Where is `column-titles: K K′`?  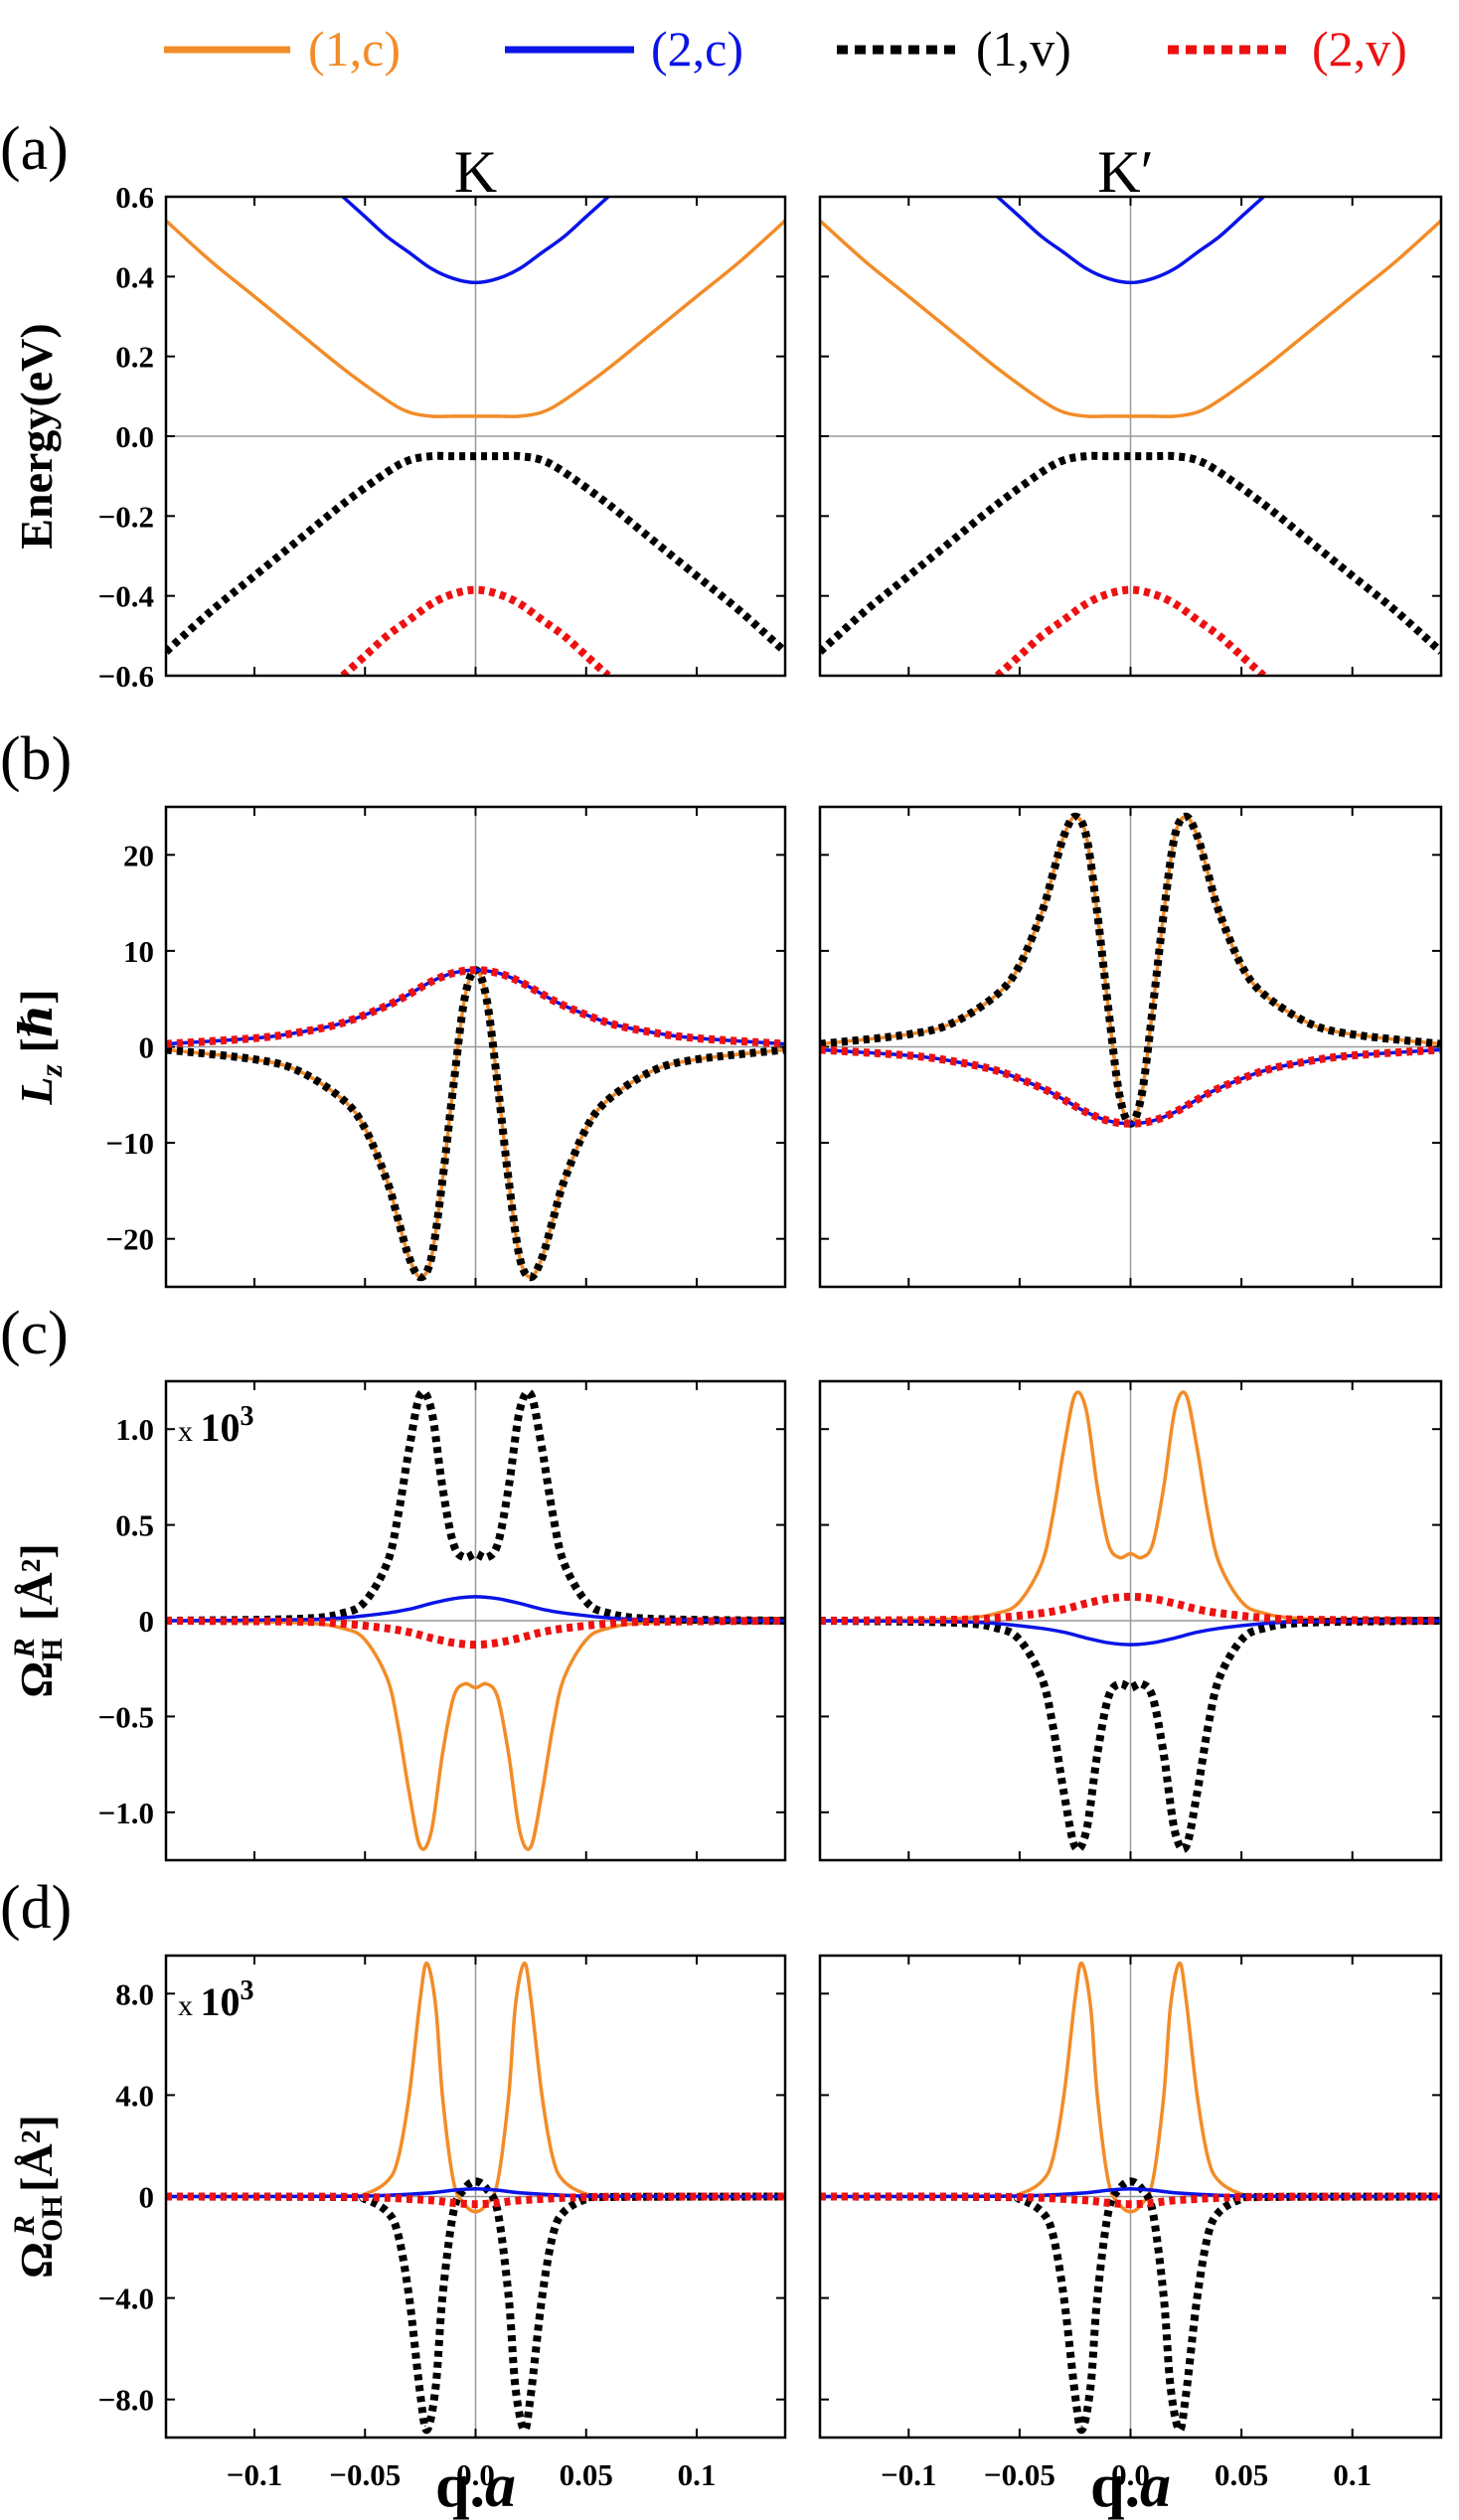 column-titles: K K′ is located at coordinates (804, 172).